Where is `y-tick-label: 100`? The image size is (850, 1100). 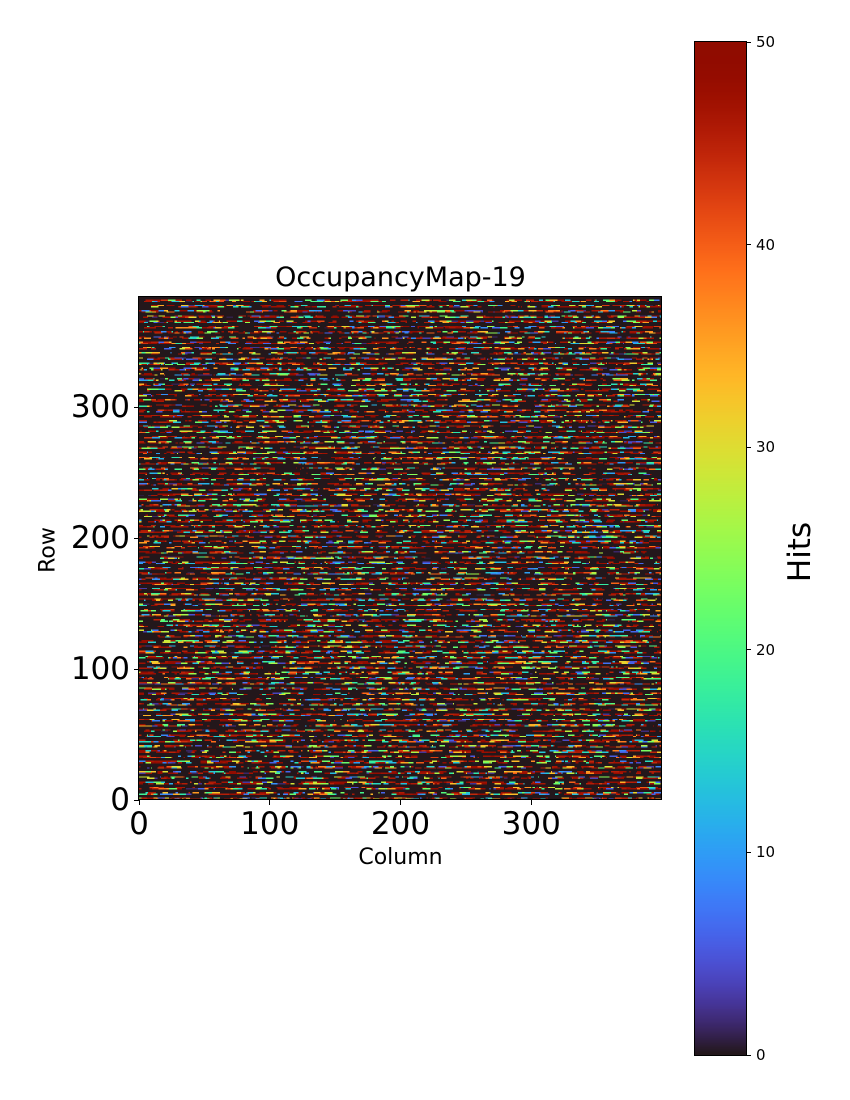
y-tick-label: 100 is located at coordinates (100, 669).